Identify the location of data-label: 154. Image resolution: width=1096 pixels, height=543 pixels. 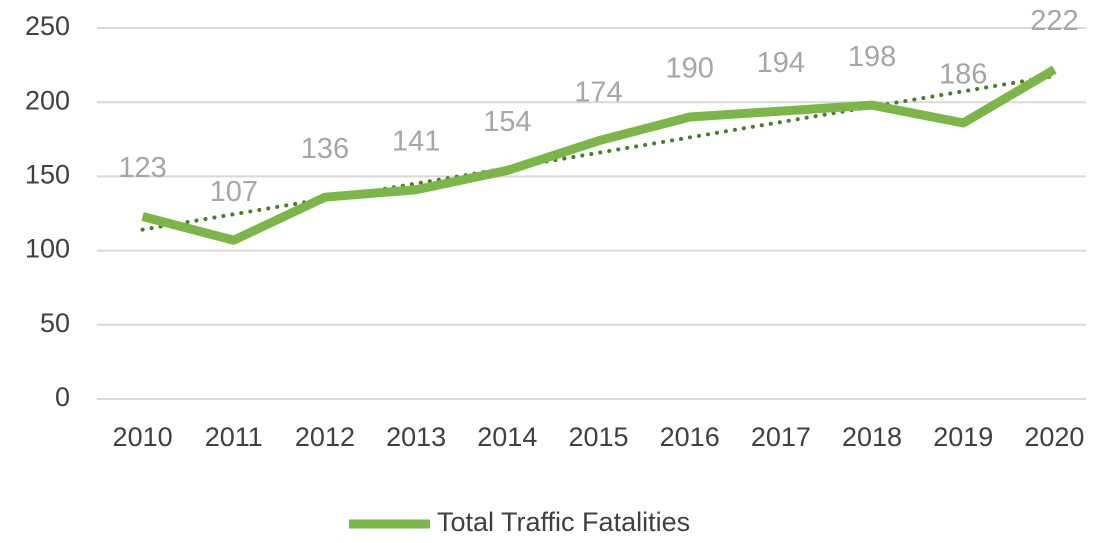
(507, 122).